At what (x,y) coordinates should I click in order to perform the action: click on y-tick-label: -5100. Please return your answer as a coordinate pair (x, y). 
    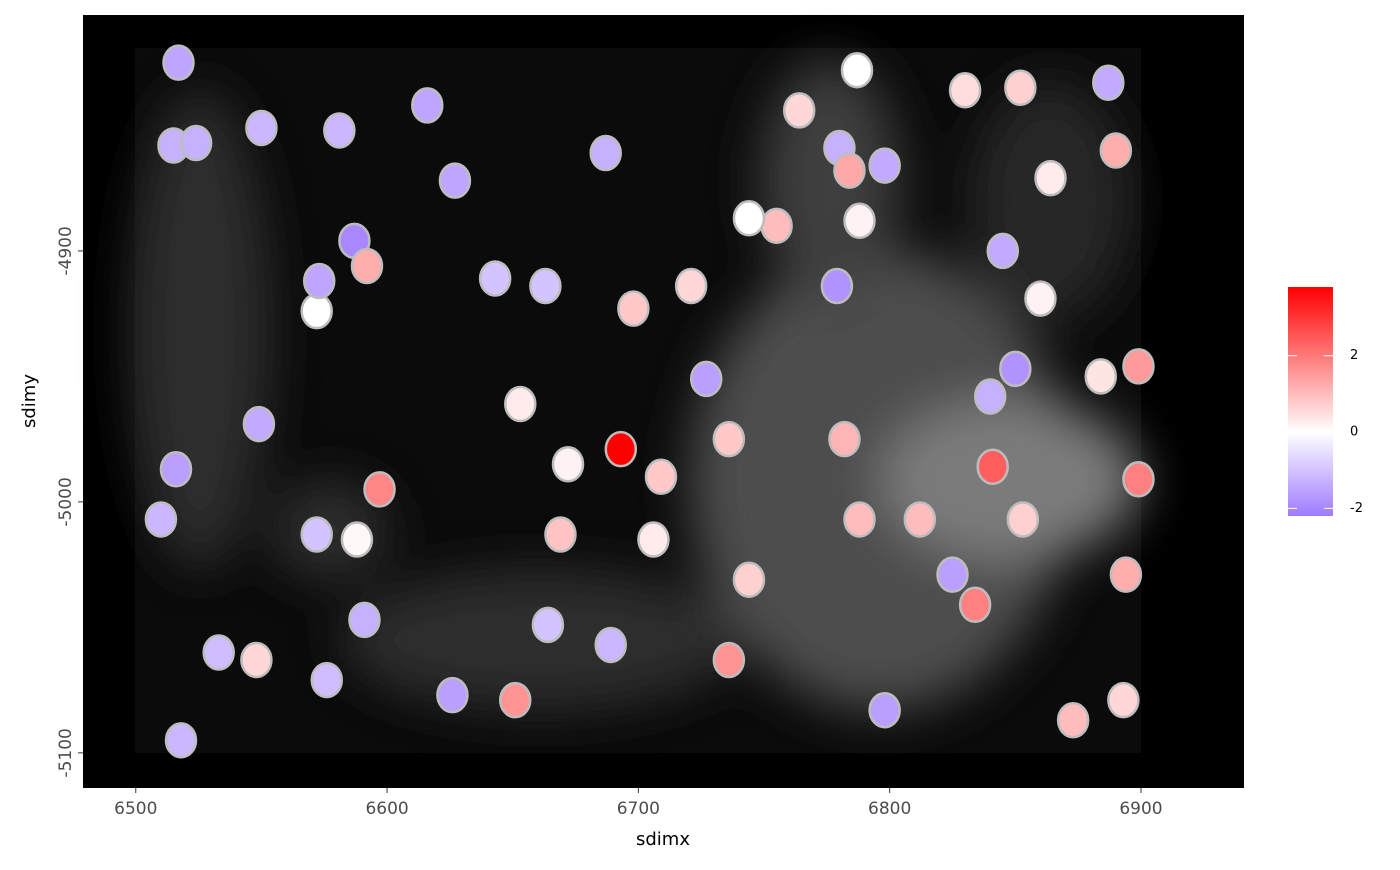
    Looking at the image, I should click on (66, 752).